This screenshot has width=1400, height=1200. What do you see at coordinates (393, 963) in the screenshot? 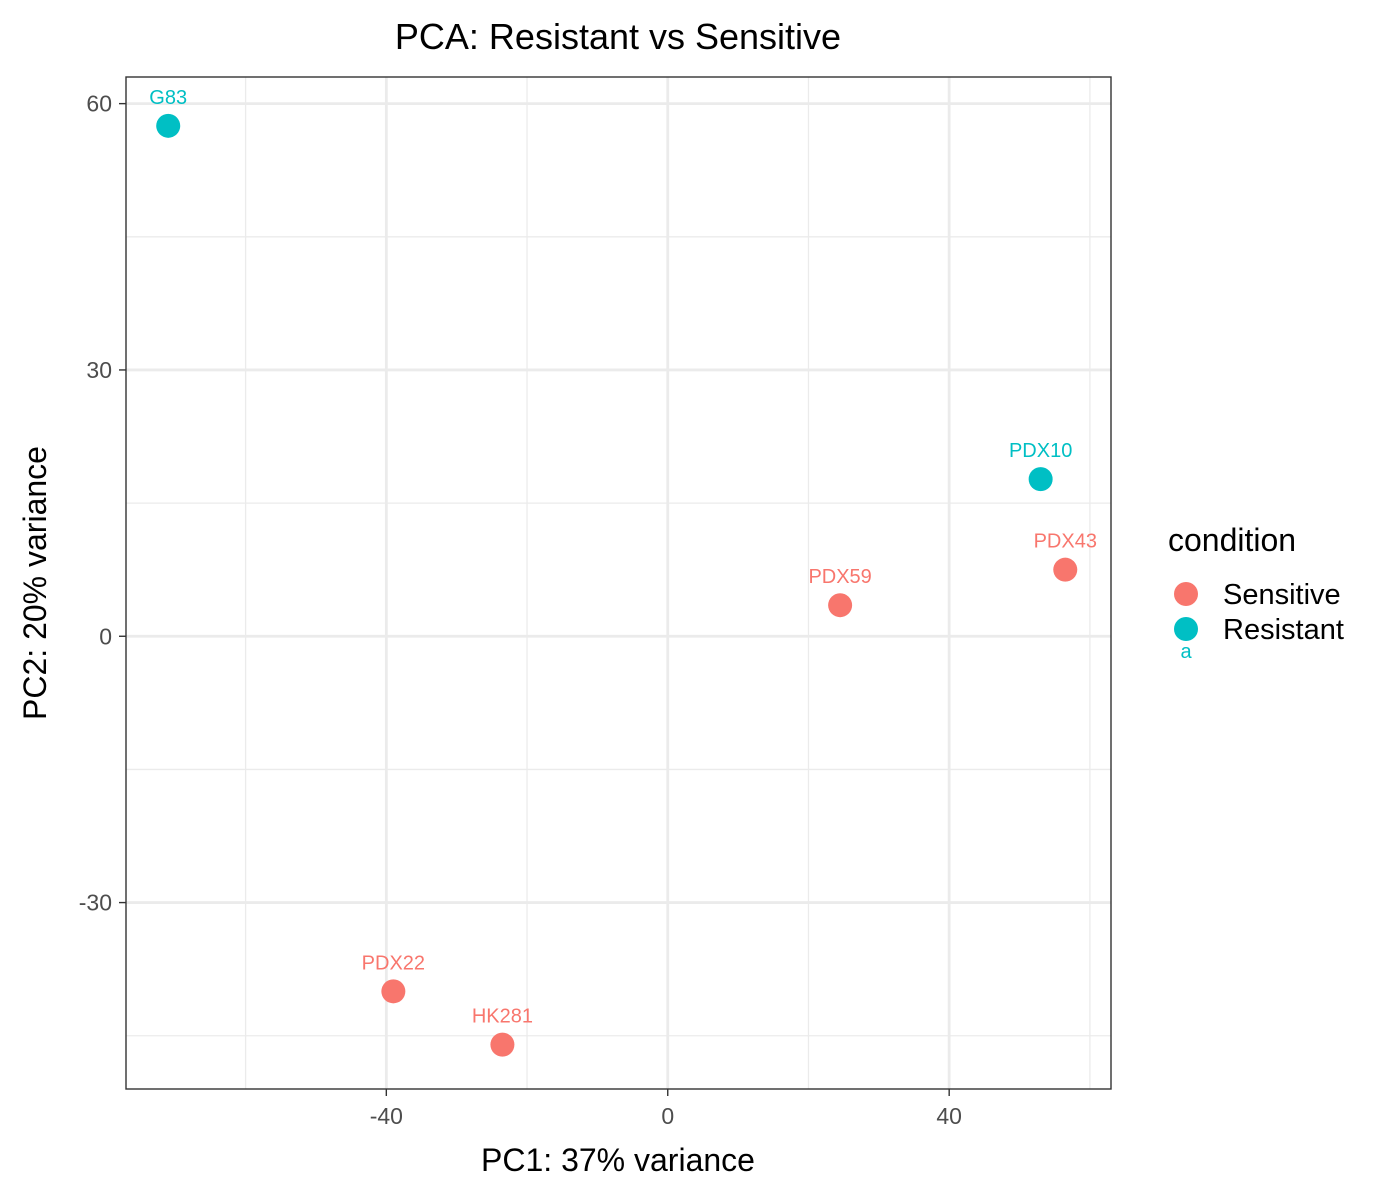
I see `point-label: PDX22` at bounding box center [393, 963].